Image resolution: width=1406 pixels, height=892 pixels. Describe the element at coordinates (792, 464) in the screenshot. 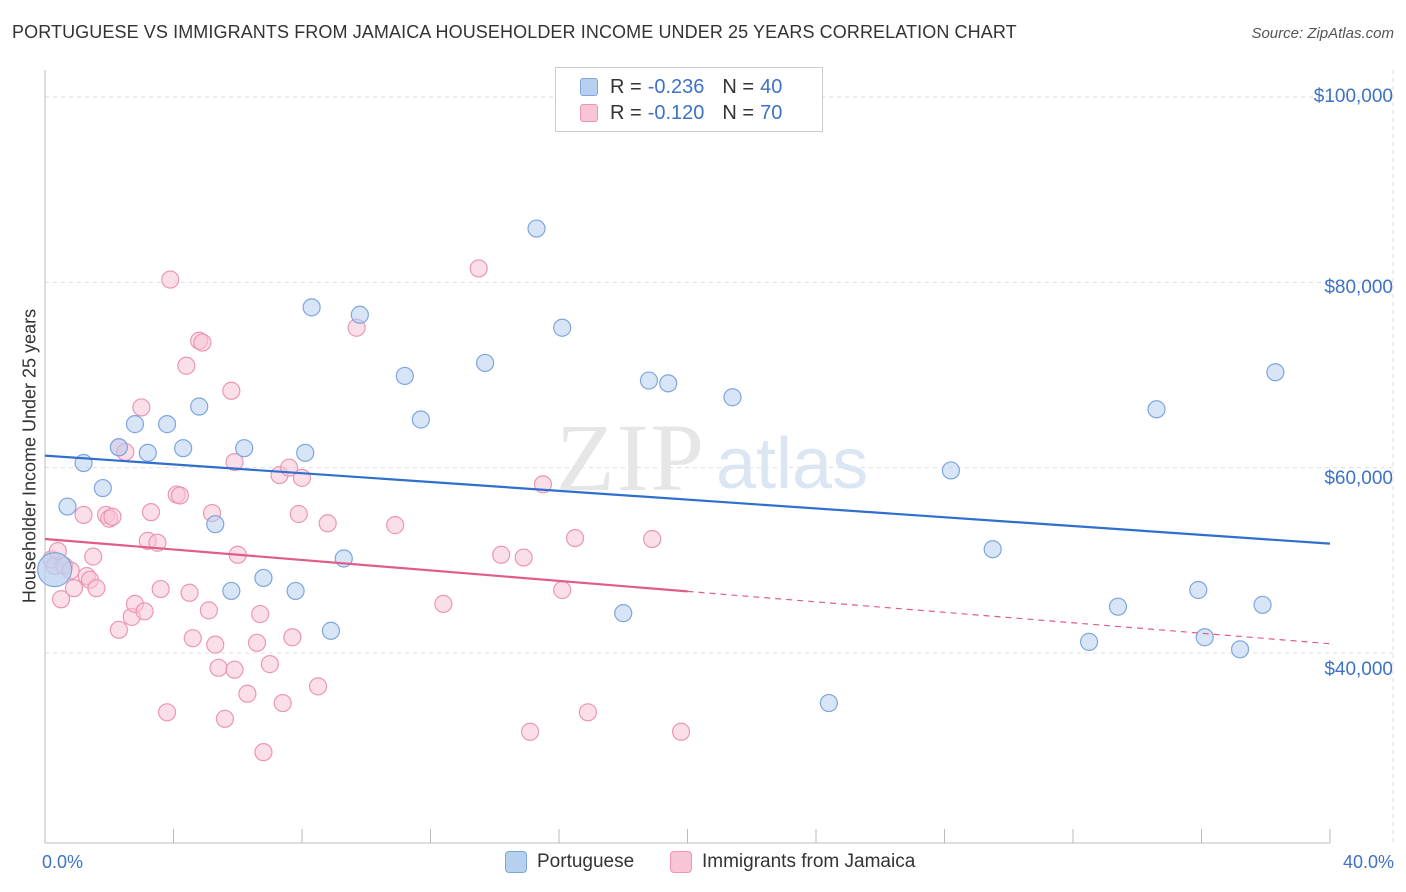

I see `watermark-atlas: atlas` at that location.